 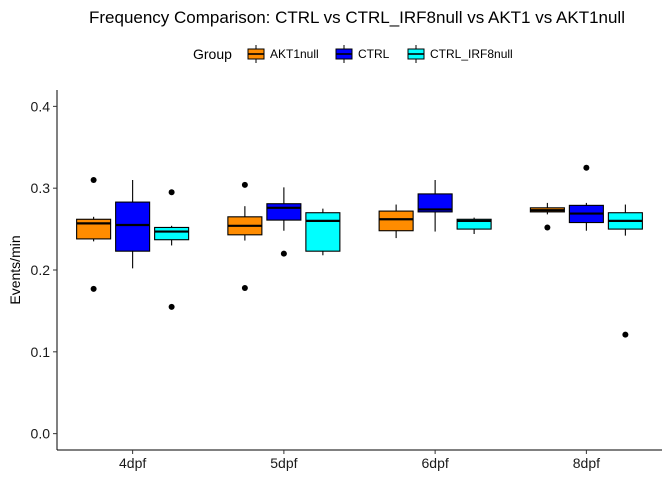 I want to click on box-ctrl-6dpf, so click(x=435, y=206).